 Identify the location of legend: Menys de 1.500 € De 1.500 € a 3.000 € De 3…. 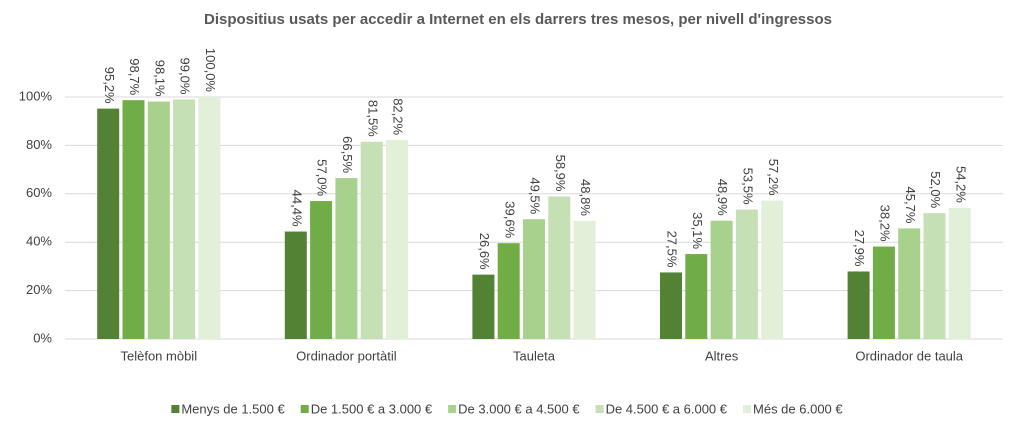
(507, 408).